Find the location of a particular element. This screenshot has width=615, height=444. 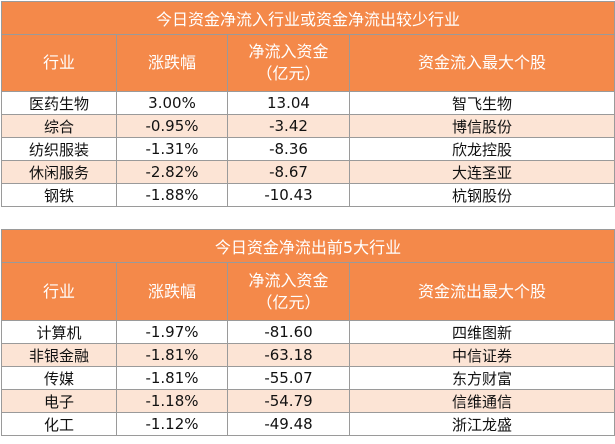

column-header-top-stock: 资金流入最大个股 is located at coordinates (481, 63).